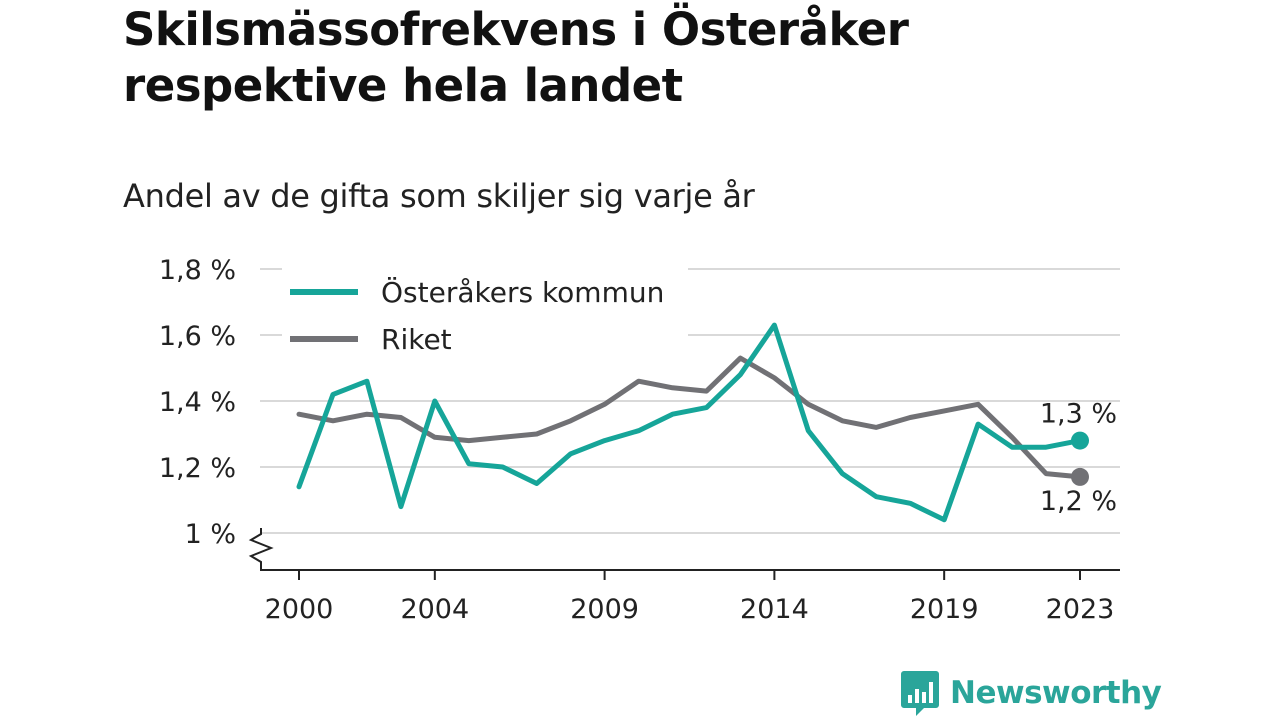 This screenshot has height=720, width=1280. What do you see at coordinates (485, 314) in the screenshot?
I see `legend-box` at bounding box center [485, 314].